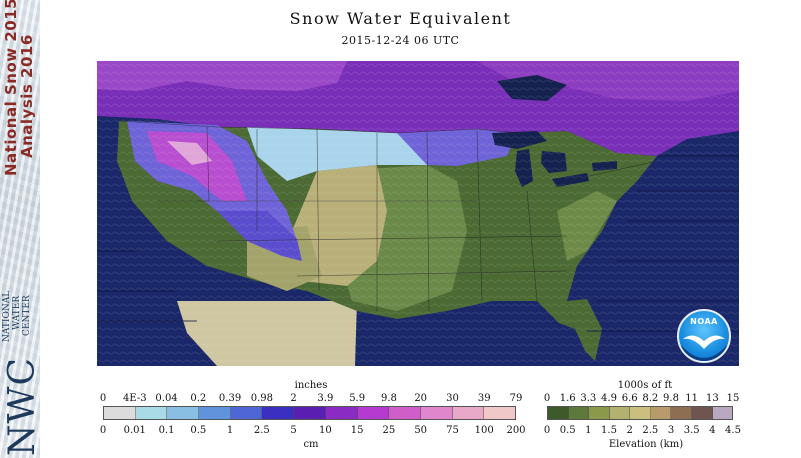 The height and width of the screenshot is (458, 801). What do you see at coordinates (567, 398) in the screenshot?
I see `legend-tick-label: 1.6` at bounding box center [567, 398].